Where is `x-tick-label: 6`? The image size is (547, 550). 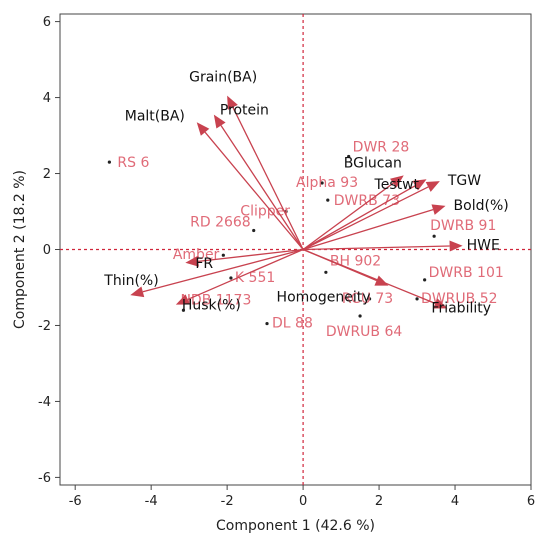 x-tick-label: 6 is located at coordinates (531, 501).